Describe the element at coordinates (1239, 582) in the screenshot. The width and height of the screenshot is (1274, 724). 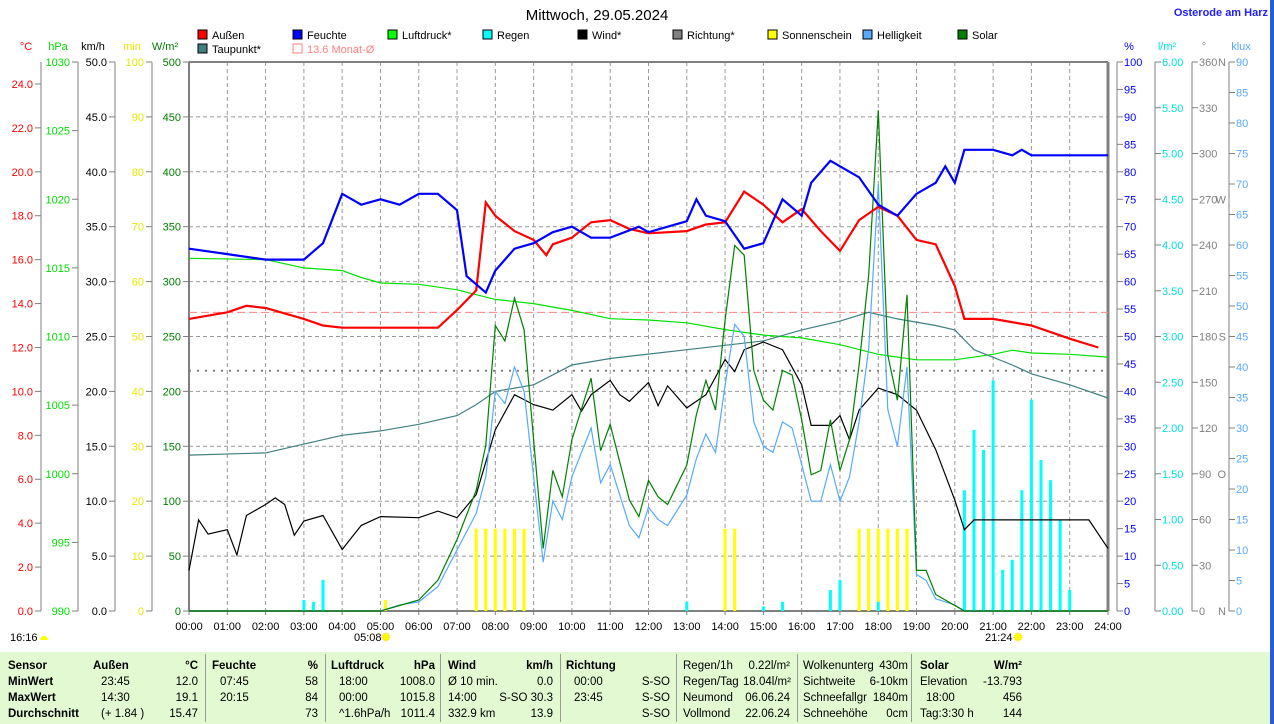
I see `y2-tick-label-klux: 5` at that location.